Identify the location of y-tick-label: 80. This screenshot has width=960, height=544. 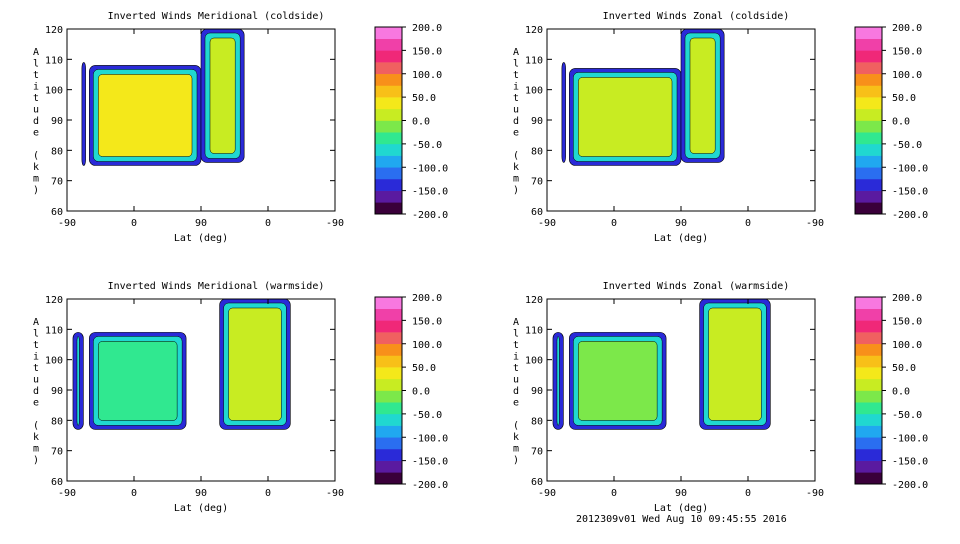
(57, 421).